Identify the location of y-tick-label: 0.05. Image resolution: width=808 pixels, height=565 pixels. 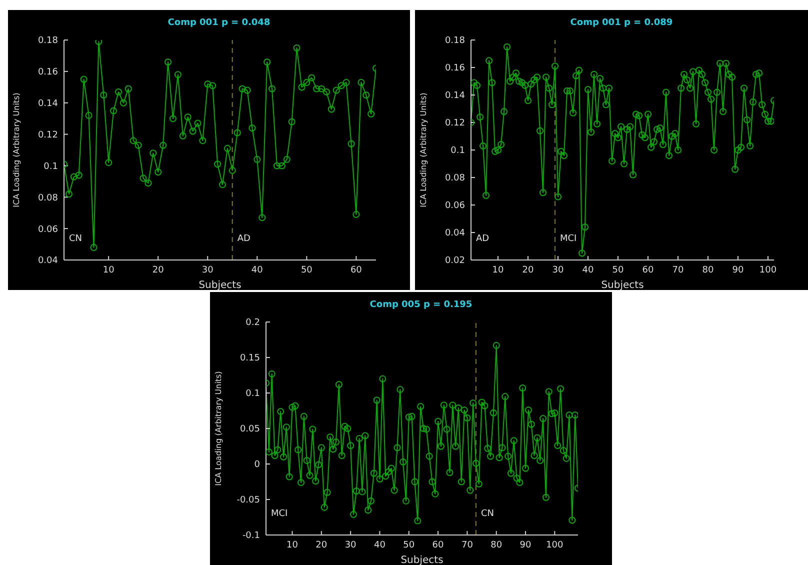
(250, 429).